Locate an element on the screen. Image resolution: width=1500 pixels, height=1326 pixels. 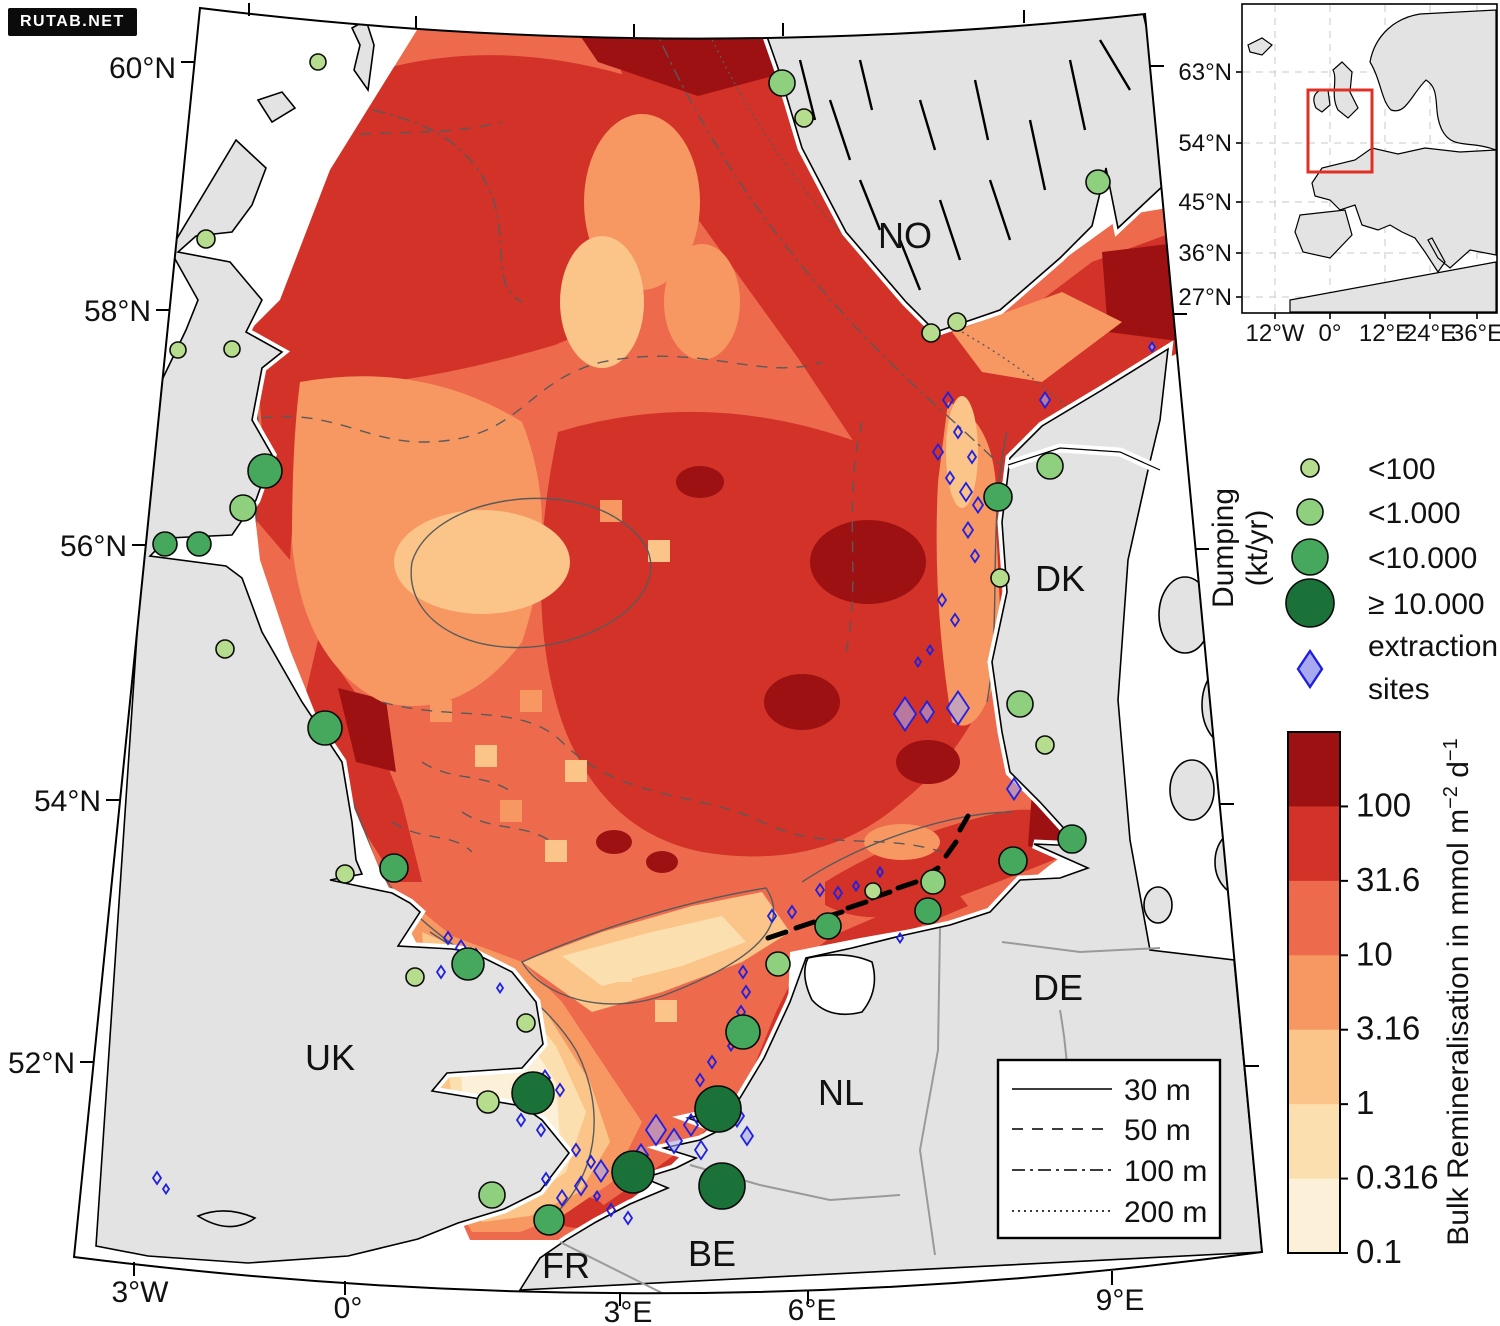
inset-lon-label: 12°W is located at coordinates (1275, 333).